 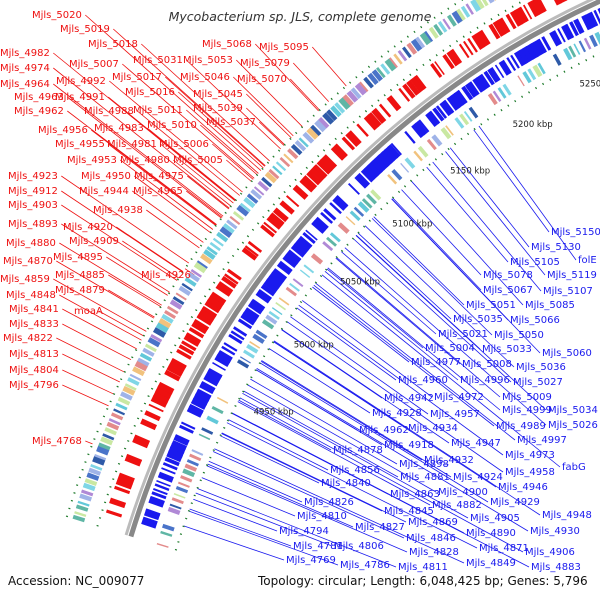 What do you see at coordinates (25, 84) in the screenshot?
I see `gene-label: Mjls_4964` at bounding box center [25, 84].